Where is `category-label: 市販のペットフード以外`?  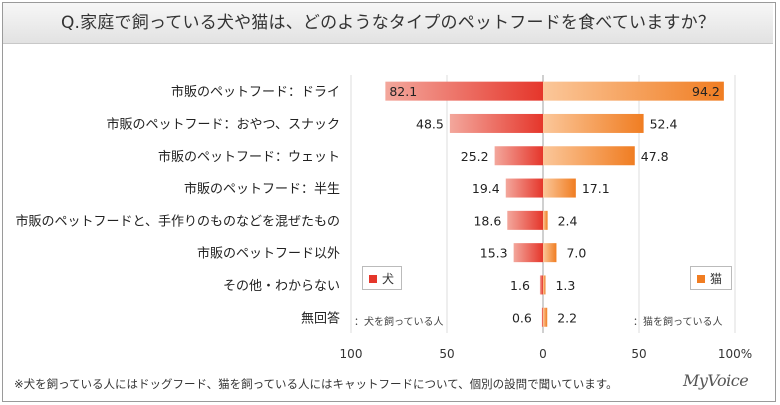 category-label: 市販のペットフード以外 is located at coordinates (268, 254).